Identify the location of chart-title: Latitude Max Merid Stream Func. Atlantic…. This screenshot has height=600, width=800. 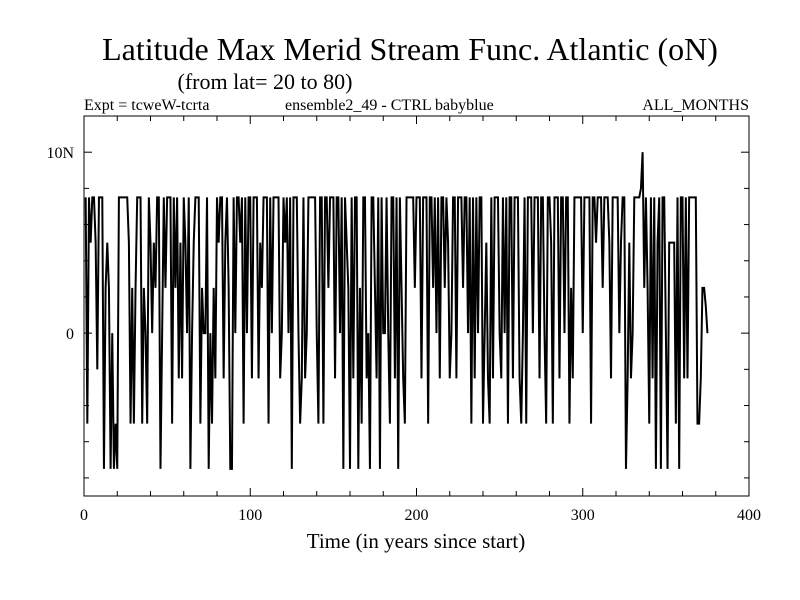
(410, 49).